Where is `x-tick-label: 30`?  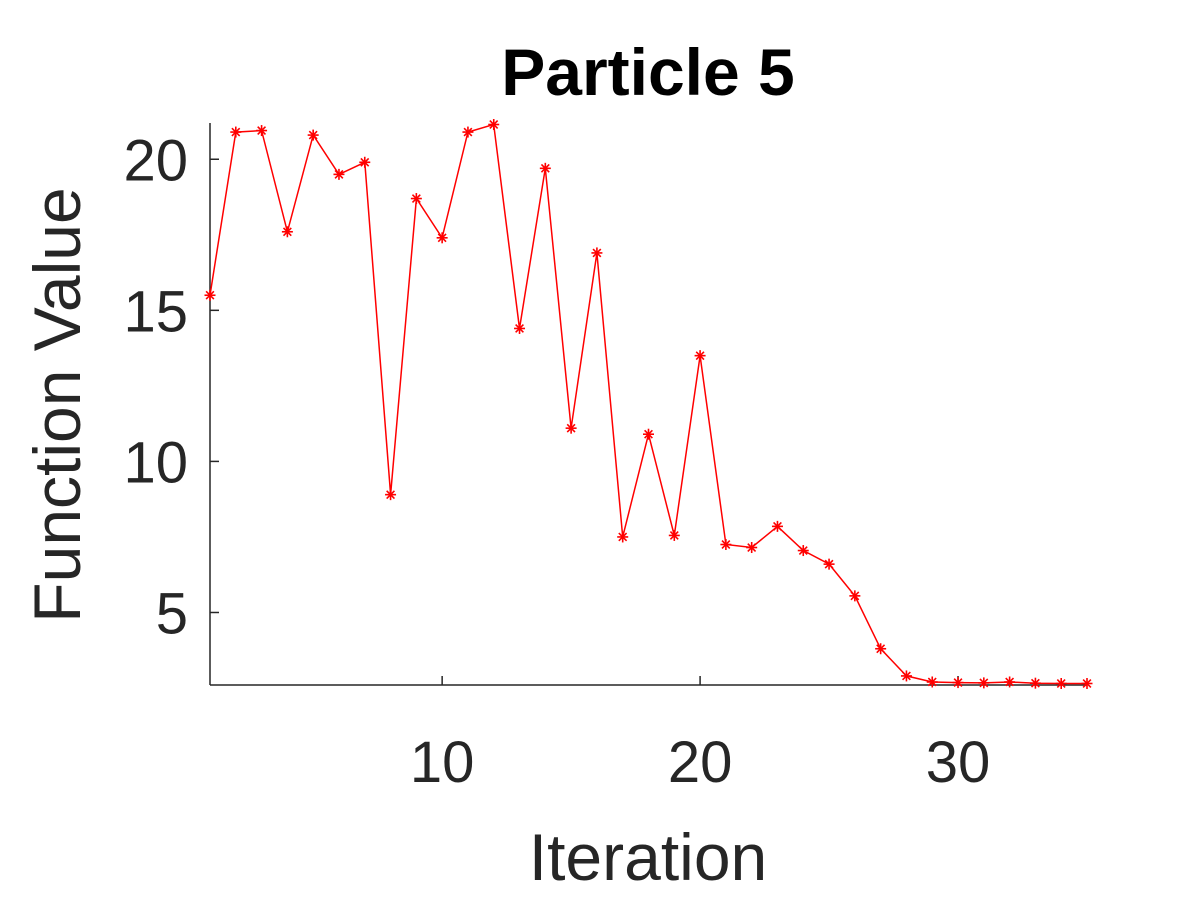
x-tick-label: 30 is located at coordinates (958, 762).